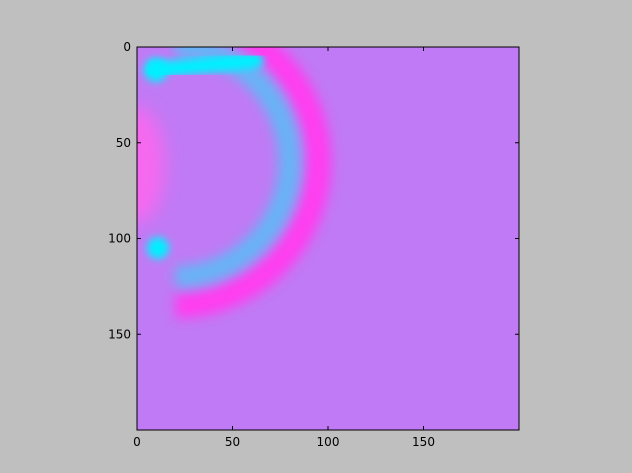  I want to click on x-tick-label-100: 100, so click(328, 442).